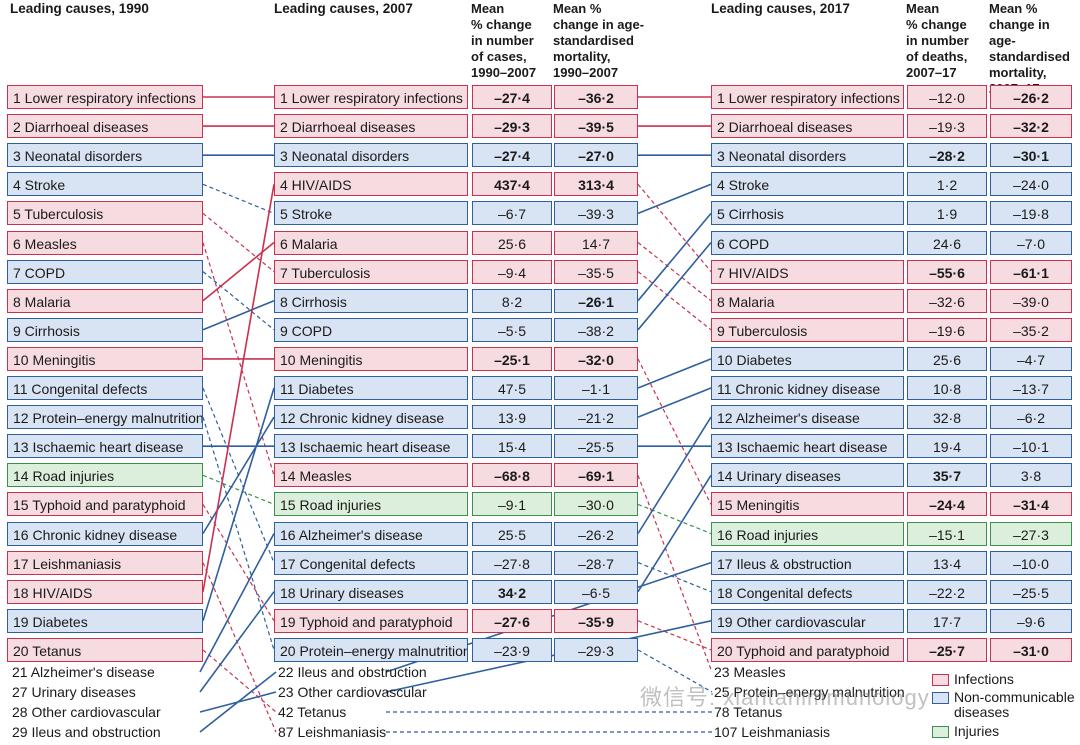  What do you see at coordinates (83, 672) in the screenshot?
I see `cause-1990-extra: 21 Alzheimer's disease` at bounding box center [83, 672].